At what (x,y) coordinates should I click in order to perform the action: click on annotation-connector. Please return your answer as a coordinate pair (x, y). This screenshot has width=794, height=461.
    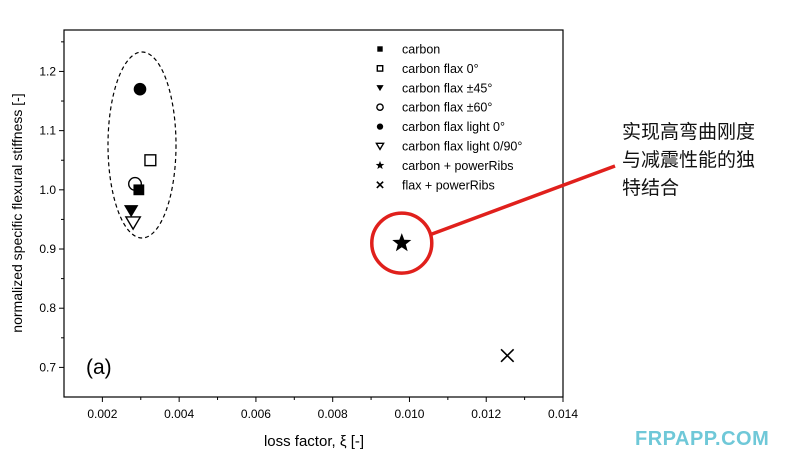
    Looking at the image, I should click on (523, 200).